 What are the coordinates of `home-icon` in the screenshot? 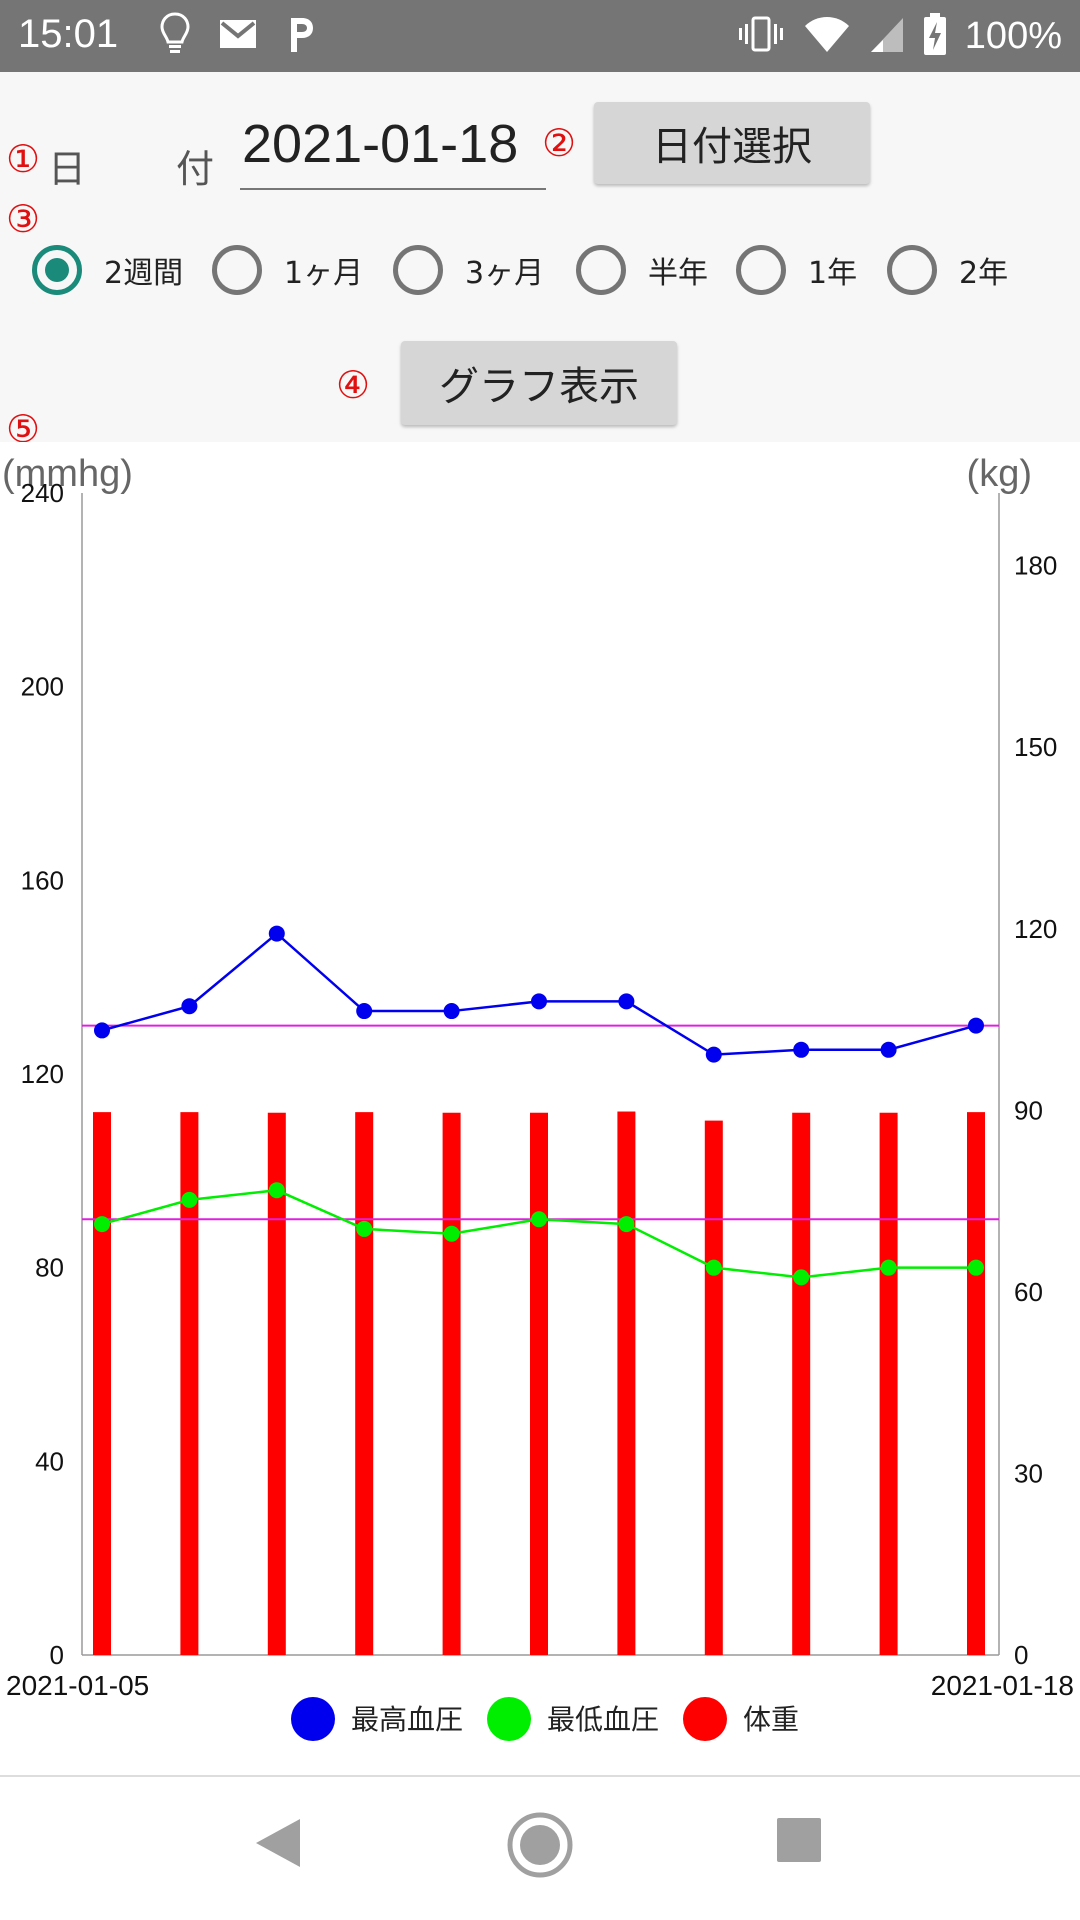 It's located at (540, 1847).